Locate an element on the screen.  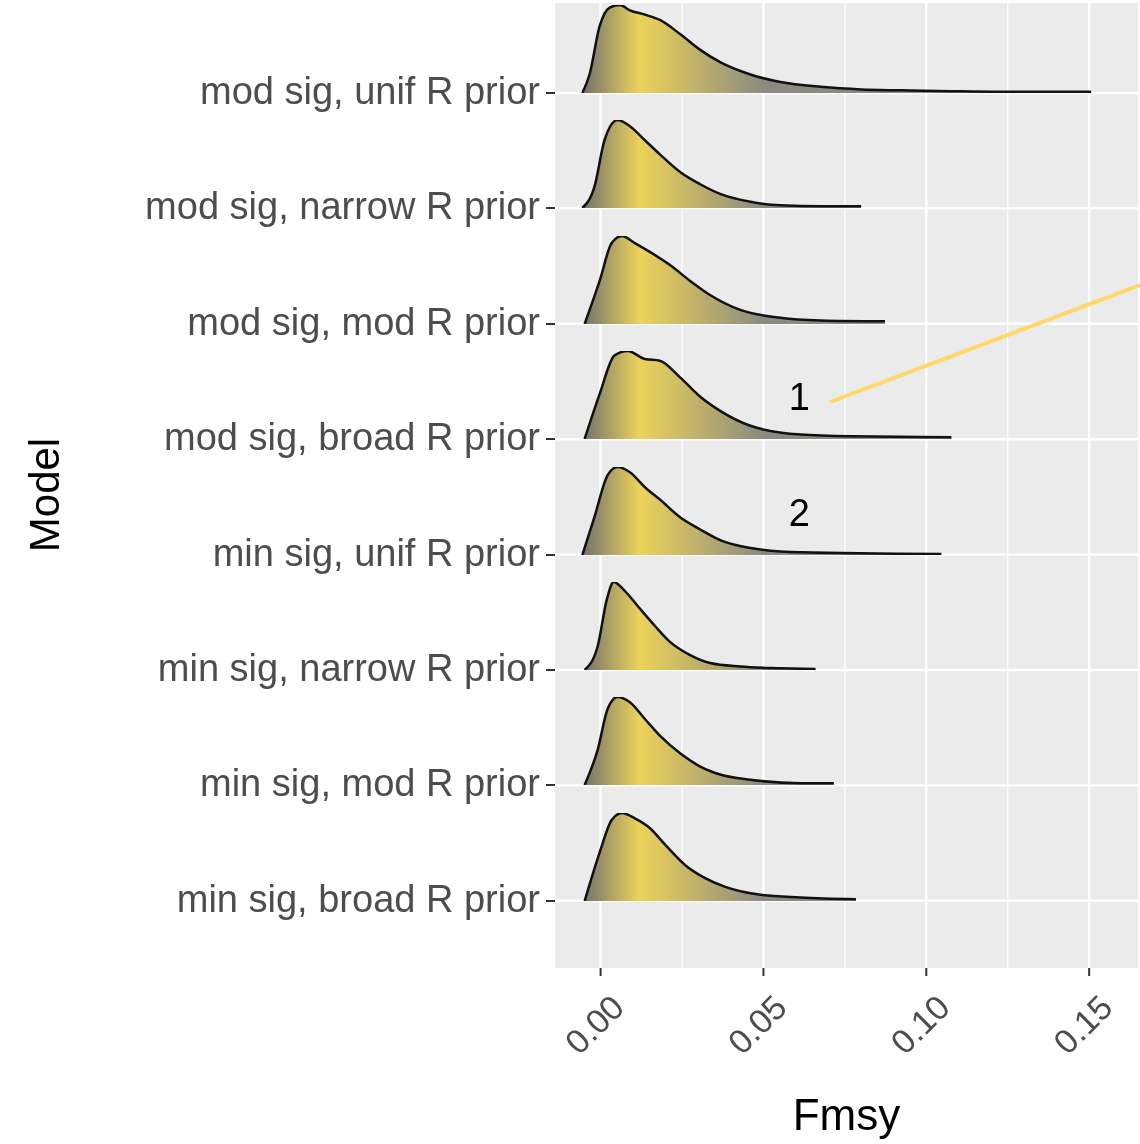
x-tick-label: 0.15 is located at coordinates (1082, 1024).